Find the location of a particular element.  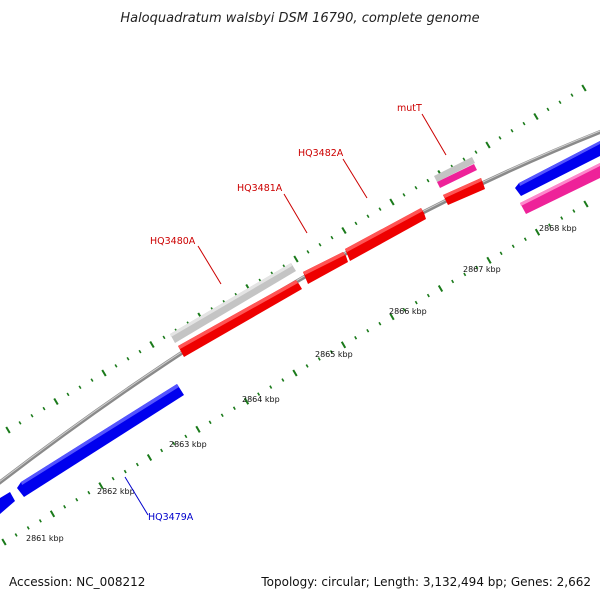

rna-feature-mutt is located at coordinates (454, 169).